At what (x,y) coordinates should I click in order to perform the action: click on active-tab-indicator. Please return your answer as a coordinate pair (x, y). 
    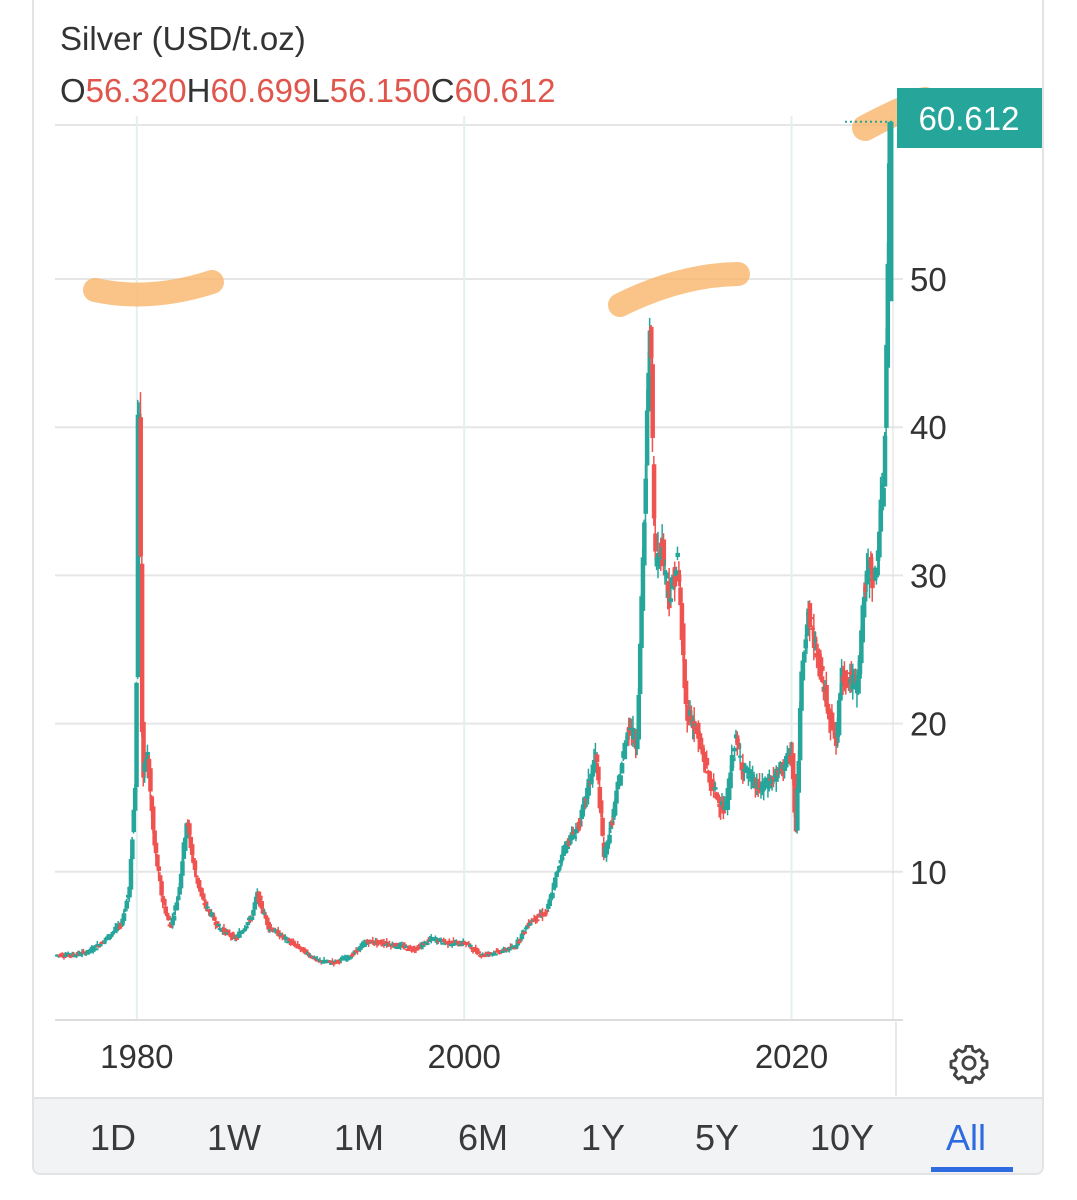
    Looking at the image, I should click on (972, 1169).